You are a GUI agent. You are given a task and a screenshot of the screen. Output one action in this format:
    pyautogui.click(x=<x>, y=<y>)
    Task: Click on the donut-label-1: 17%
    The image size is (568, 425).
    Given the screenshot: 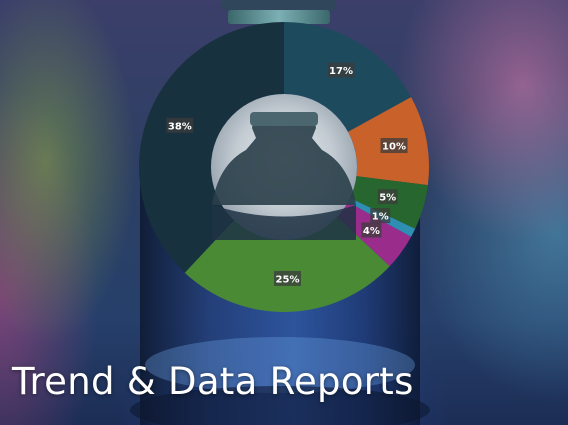 What is the action you would take?
    pyautogui.click(x=341, y=71)
    